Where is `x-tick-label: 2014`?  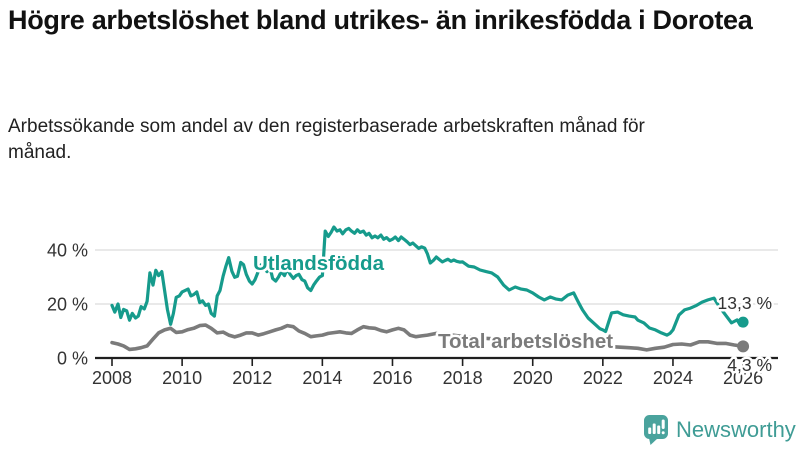 x-tick-label: 2014 is located at coordinates (322, 378).